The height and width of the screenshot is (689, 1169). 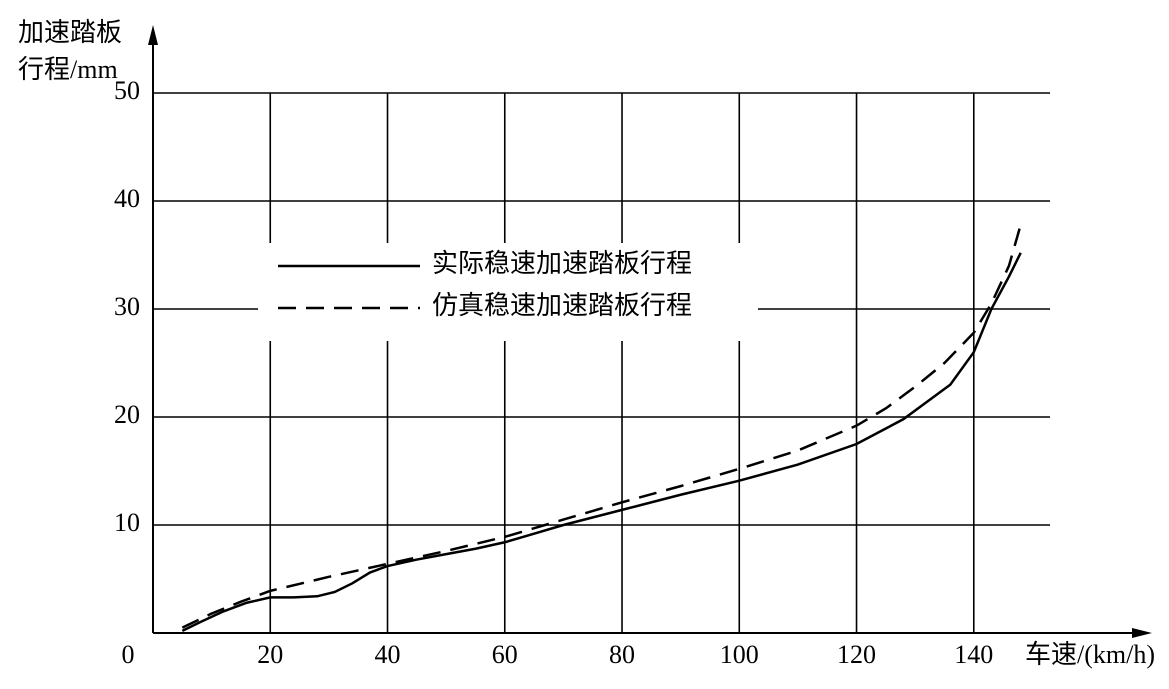 What do you see at coordinates (505, 654) in the screenshot?
I see `x-tick-label: 60` at bounding box center [505, 654].